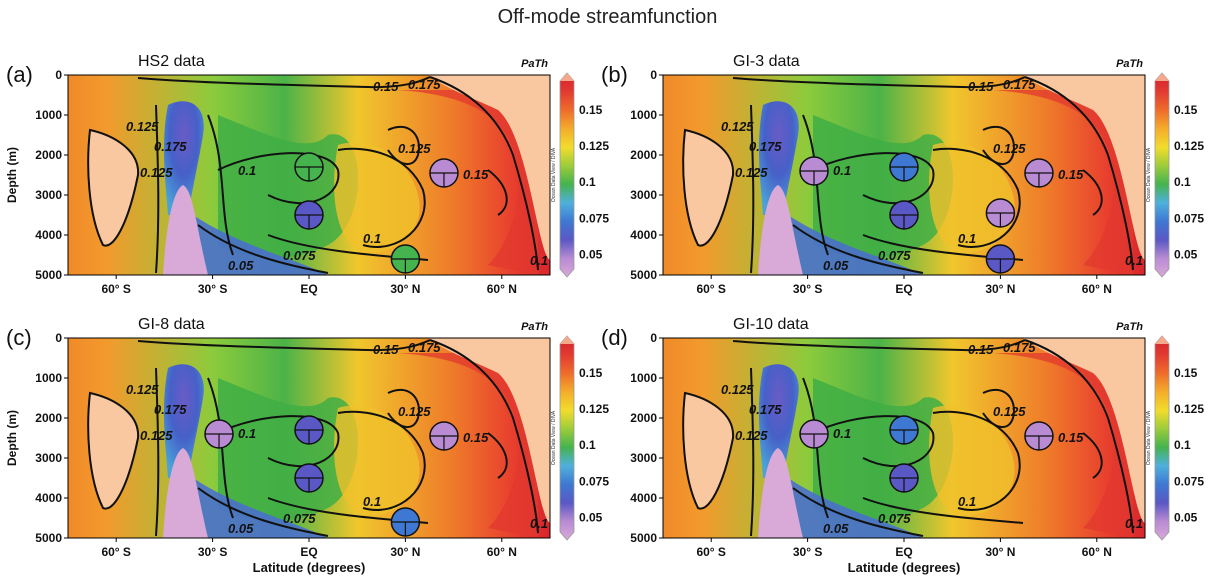 The width and height of the screenshot is (1215, 576). I want to click on contour-label: 0.175, so click(1019, 84).